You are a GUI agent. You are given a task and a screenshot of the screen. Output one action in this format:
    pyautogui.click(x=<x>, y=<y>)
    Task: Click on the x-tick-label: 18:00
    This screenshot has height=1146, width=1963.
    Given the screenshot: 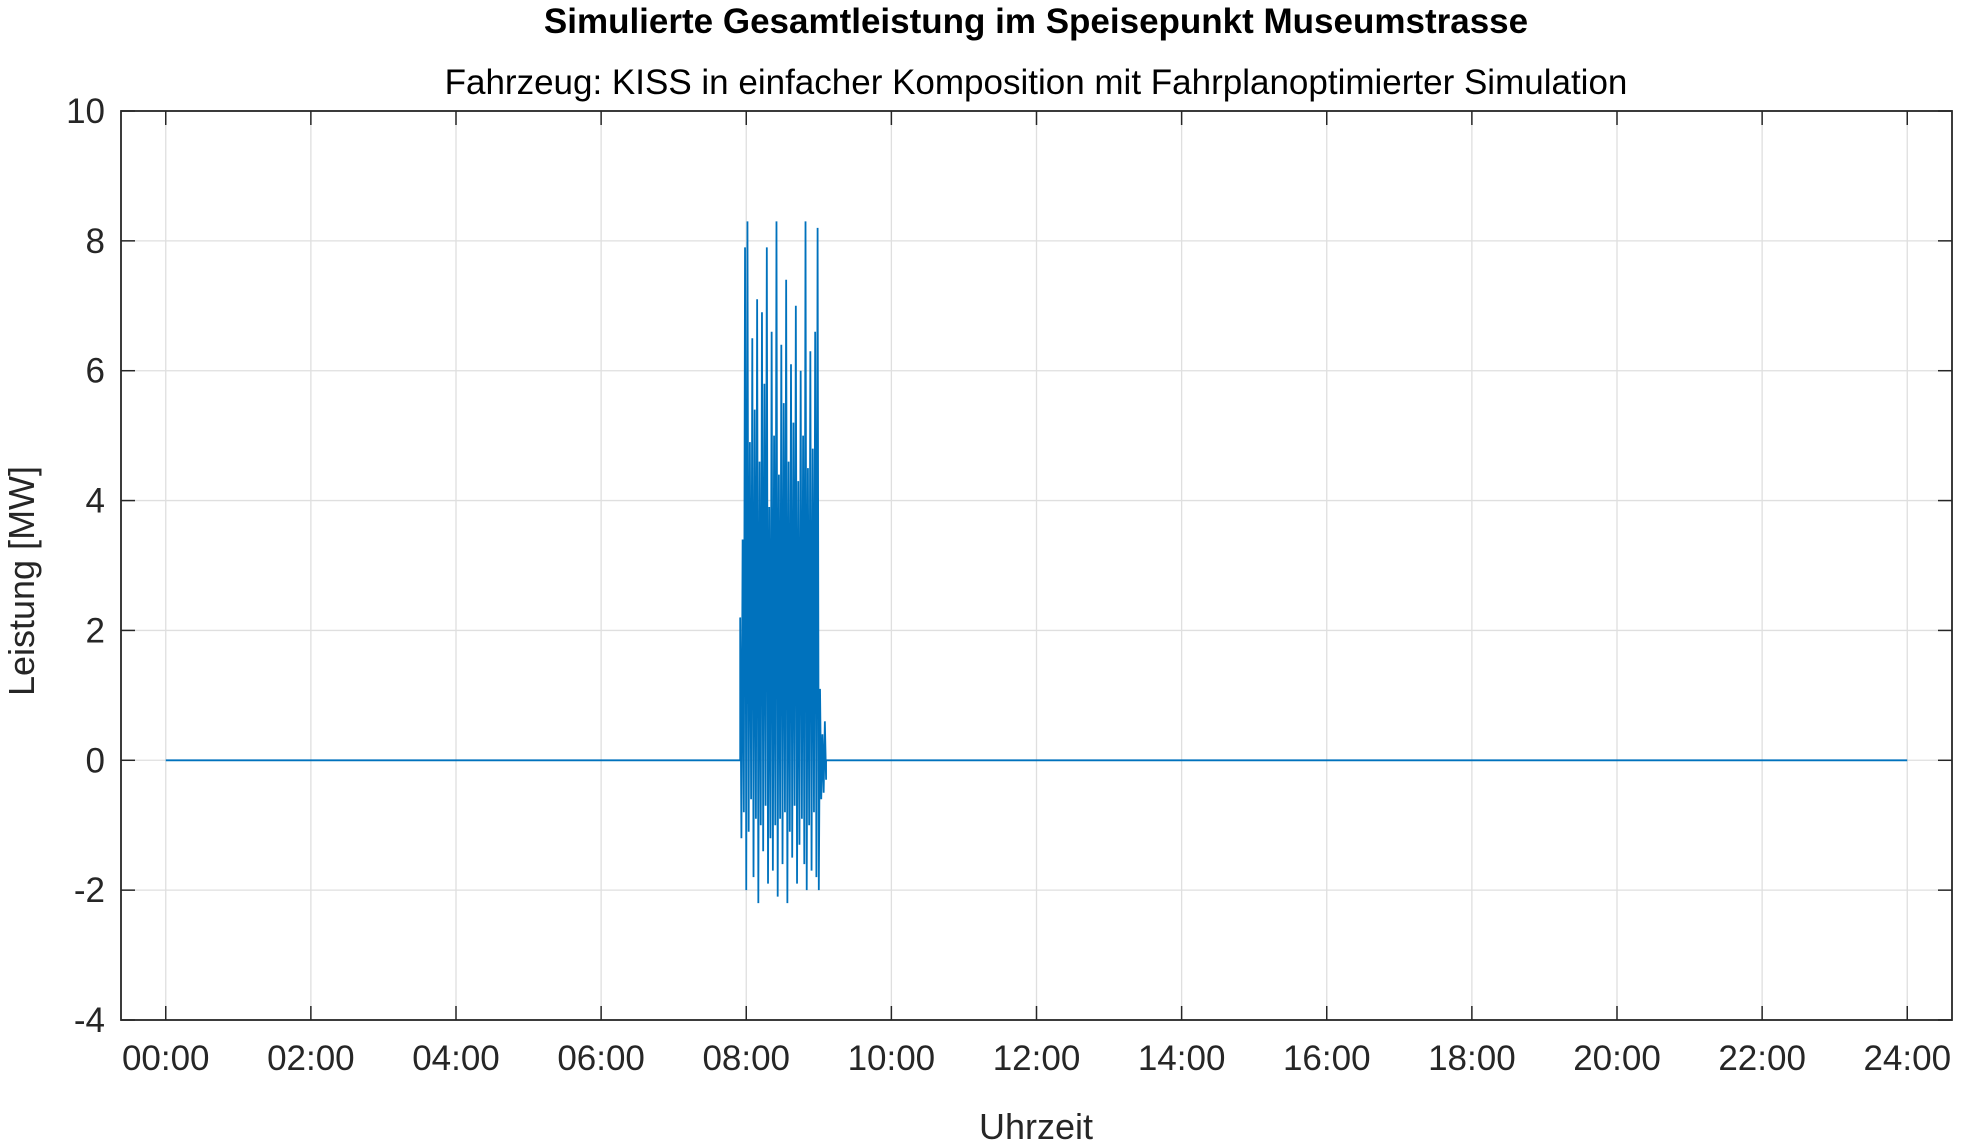 What is the action you would take?
    pyautogui.click(x=1472, y=1058)
    